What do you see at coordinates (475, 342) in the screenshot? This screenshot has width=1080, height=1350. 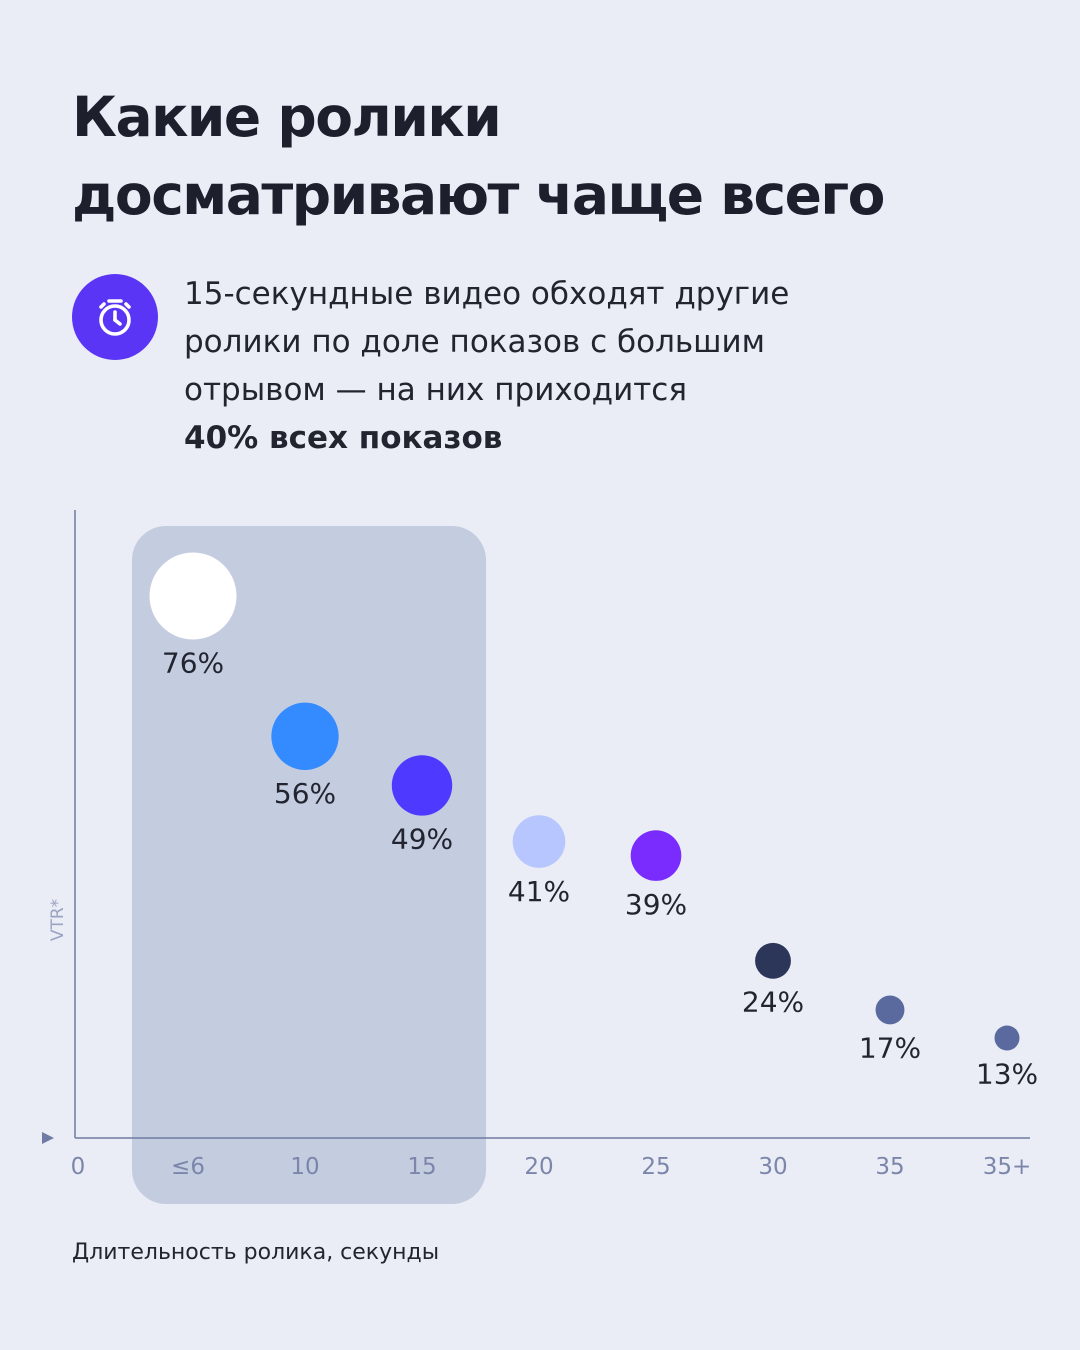 I see `note-line-2: ролики по доле показов с большим` at bounding box center [475, 342].